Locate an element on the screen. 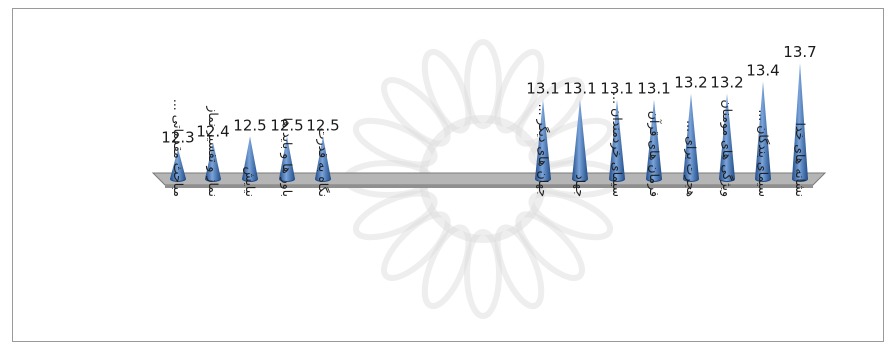  category-label: نماز و تفسیر نماز is located at coordinates (213, 151).